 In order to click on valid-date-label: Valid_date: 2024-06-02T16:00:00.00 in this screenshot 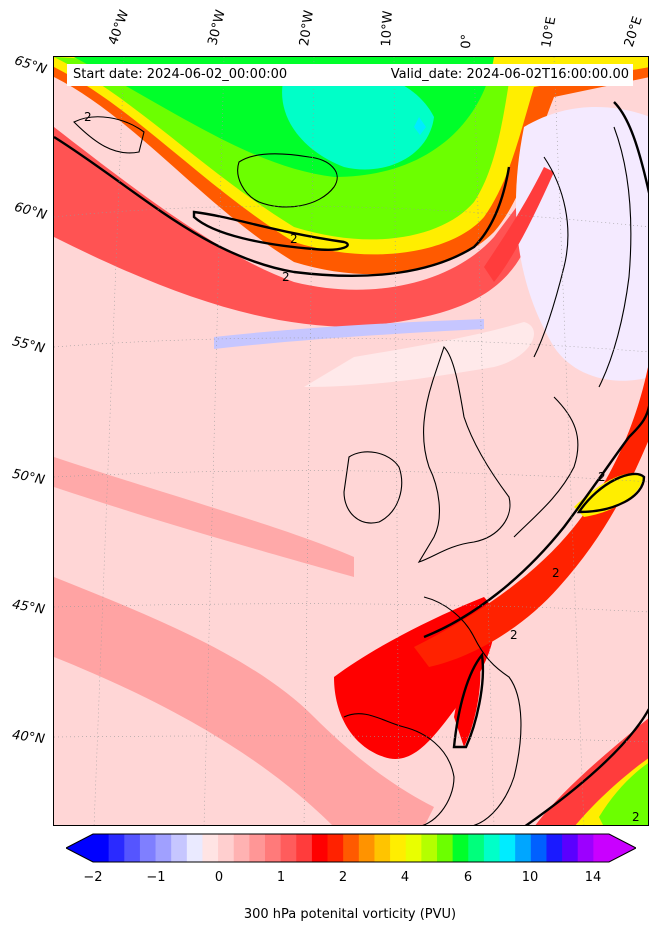, I will do `click(509, 74)`.